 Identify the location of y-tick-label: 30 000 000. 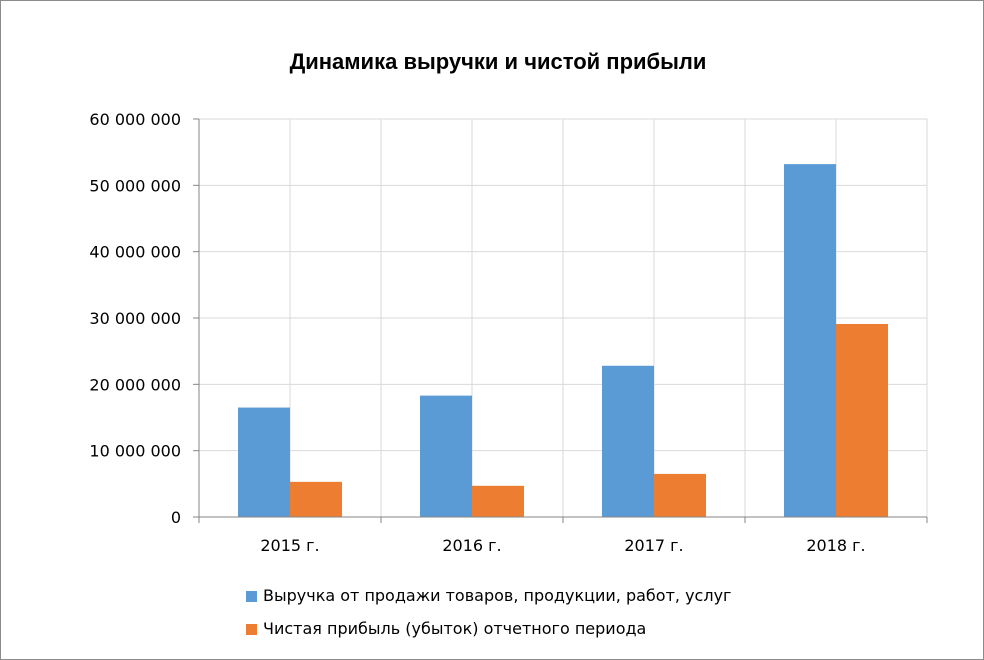
(135, 318).